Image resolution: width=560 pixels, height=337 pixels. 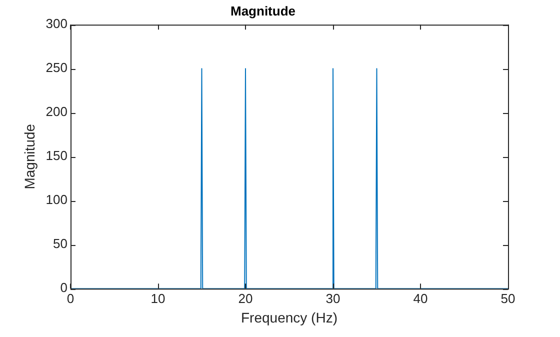 I want to click on y-tick-label: 0, so click(x=64, y=288).